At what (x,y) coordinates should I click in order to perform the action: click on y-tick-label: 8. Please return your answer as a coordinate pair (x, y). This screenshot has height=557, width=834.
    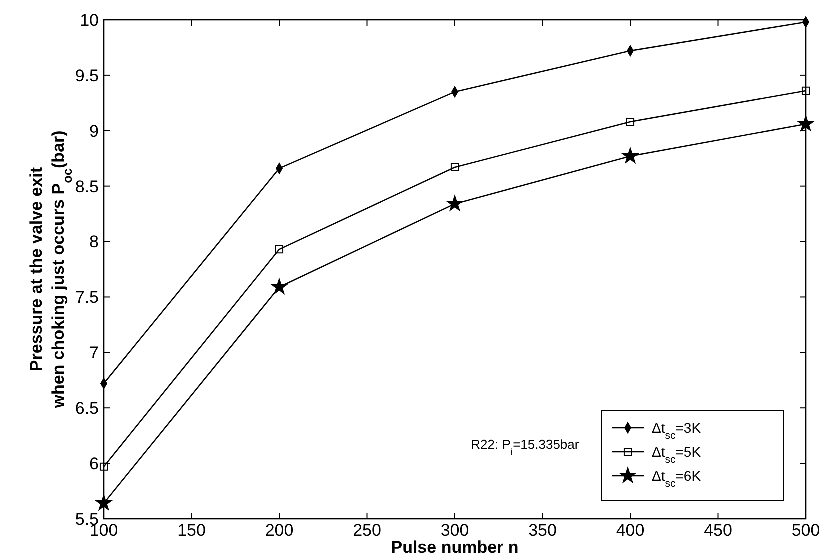
    Looking at the image, I should click on (94, 242).